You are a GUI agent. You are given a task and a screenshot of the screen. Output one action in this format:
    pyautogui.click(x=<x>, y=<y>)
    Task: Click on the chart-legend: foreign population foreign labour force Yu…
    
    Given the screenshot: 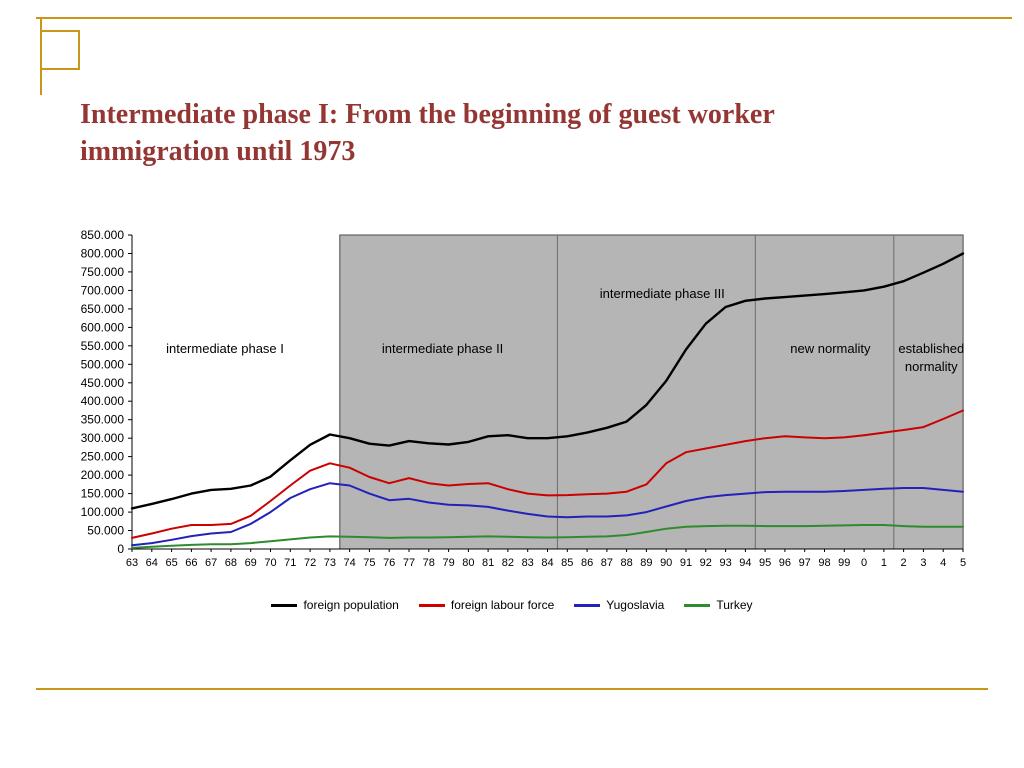 What is the action you would take?
    pyautogui.click(x=512, y=605)
    